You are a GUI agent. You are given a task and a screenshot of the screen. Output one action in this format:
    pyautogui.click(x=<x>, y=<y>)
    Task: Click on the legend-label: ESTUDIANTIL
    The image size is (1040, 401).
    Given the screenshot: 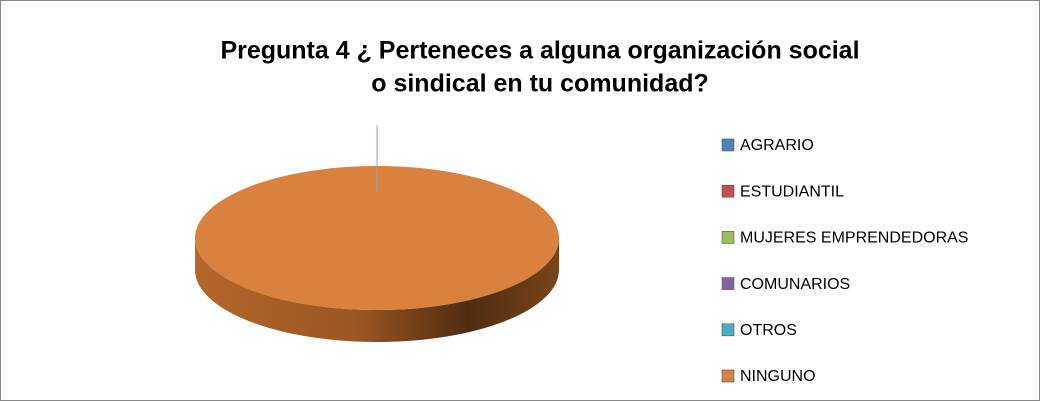 What is the action you would take?
    pyautogui.click(x=792, y=191)
    